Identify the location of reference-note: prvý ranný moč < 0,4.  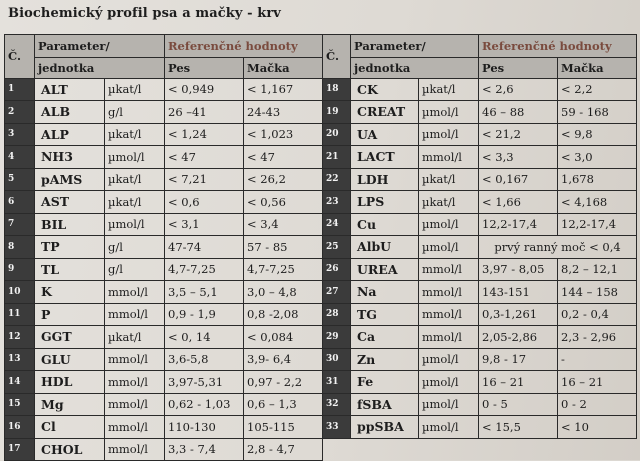
(557, 247).